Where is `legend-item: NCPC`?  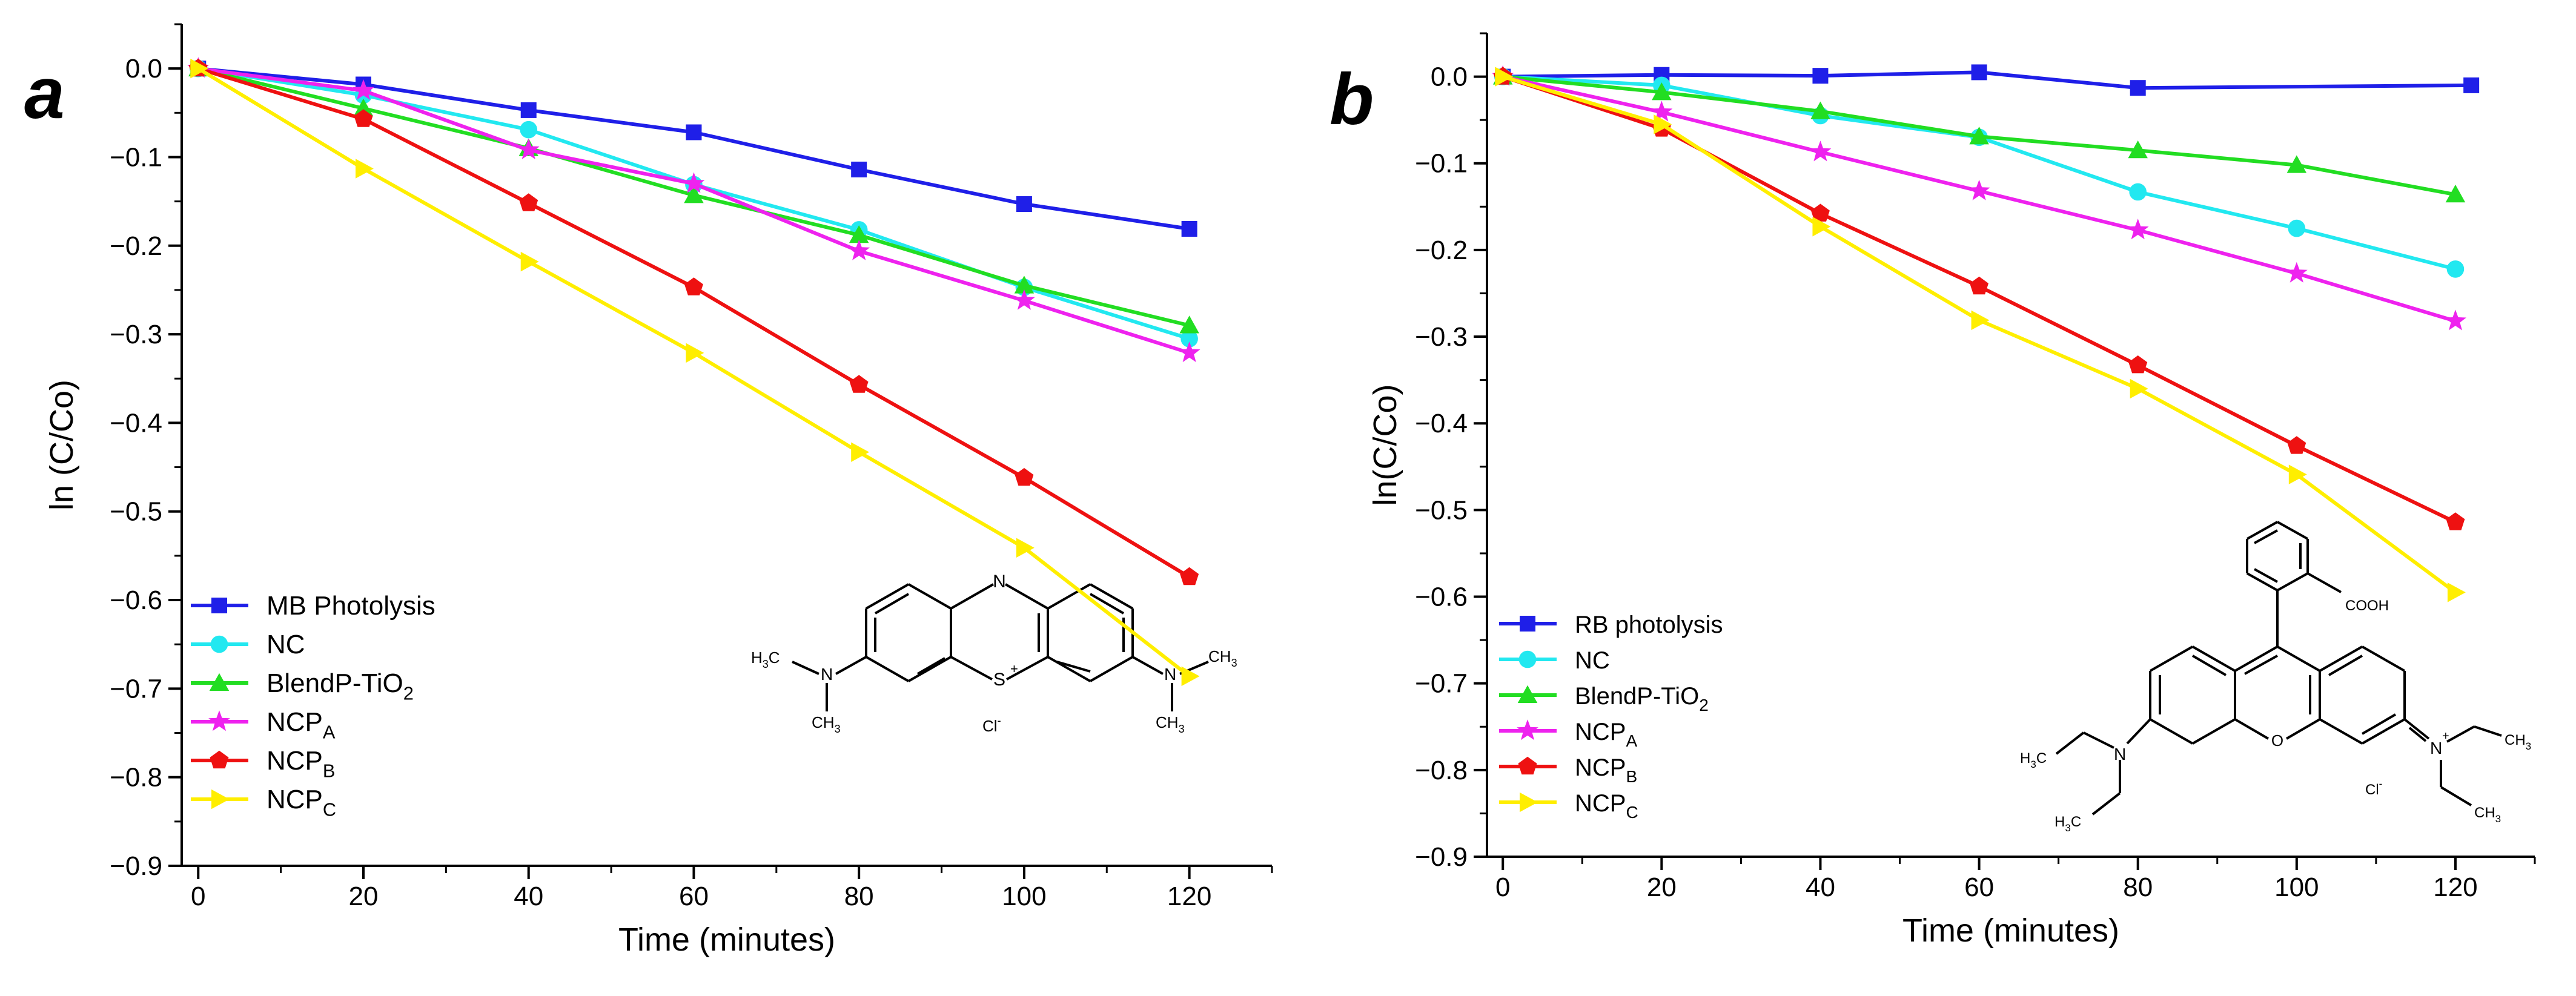 legend-item: NCPC is located at coordinates (263, 803).